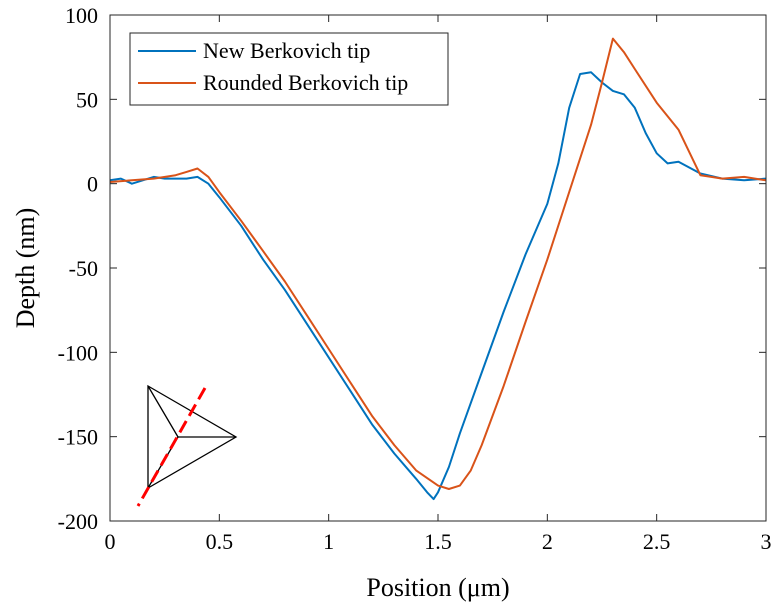  I want to click on y-axis-label: Depth (nm), so click(25, 268).